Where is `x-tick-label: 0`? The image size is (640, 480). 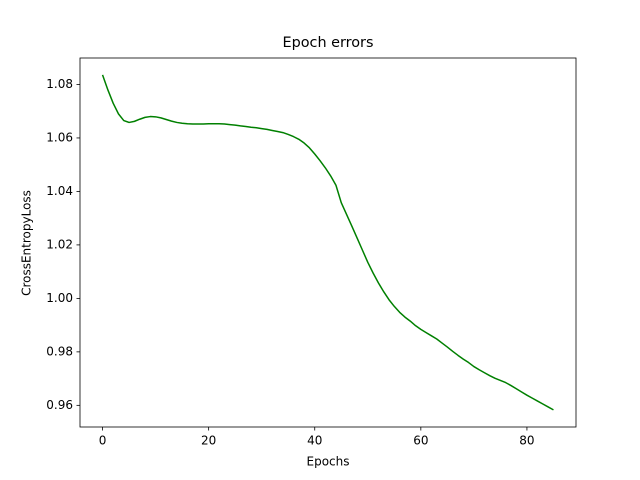
x-tick-label: 0 is located at coordinates (103, 441).